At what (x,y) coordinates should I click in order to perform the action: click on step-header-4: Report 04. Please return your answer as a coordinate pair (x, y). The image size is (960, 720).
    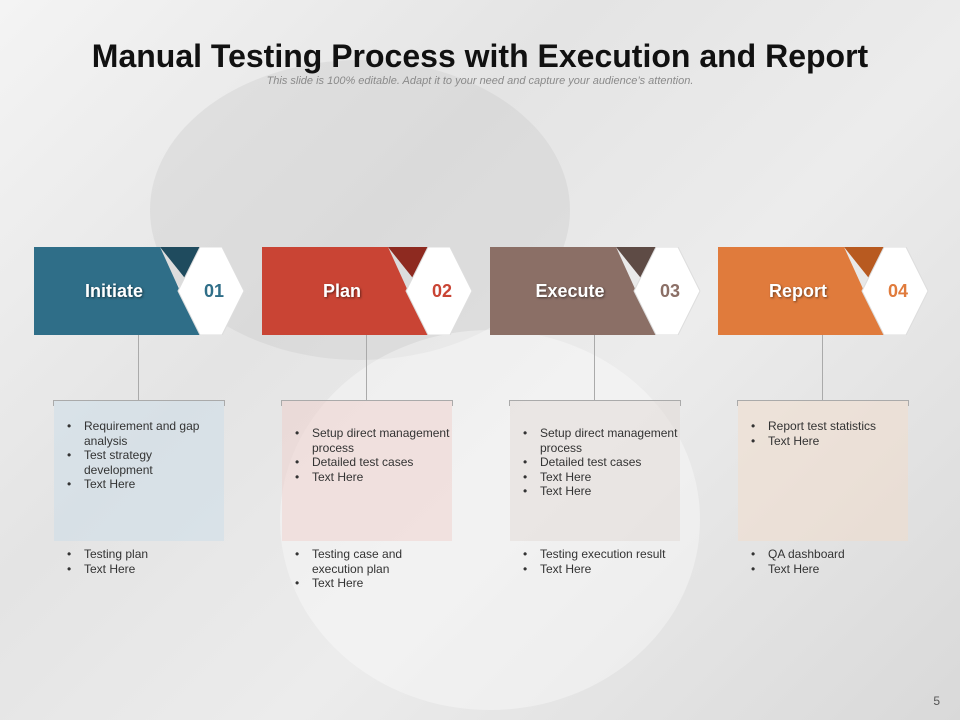
    Looking at the image, I should click on (825, 291).